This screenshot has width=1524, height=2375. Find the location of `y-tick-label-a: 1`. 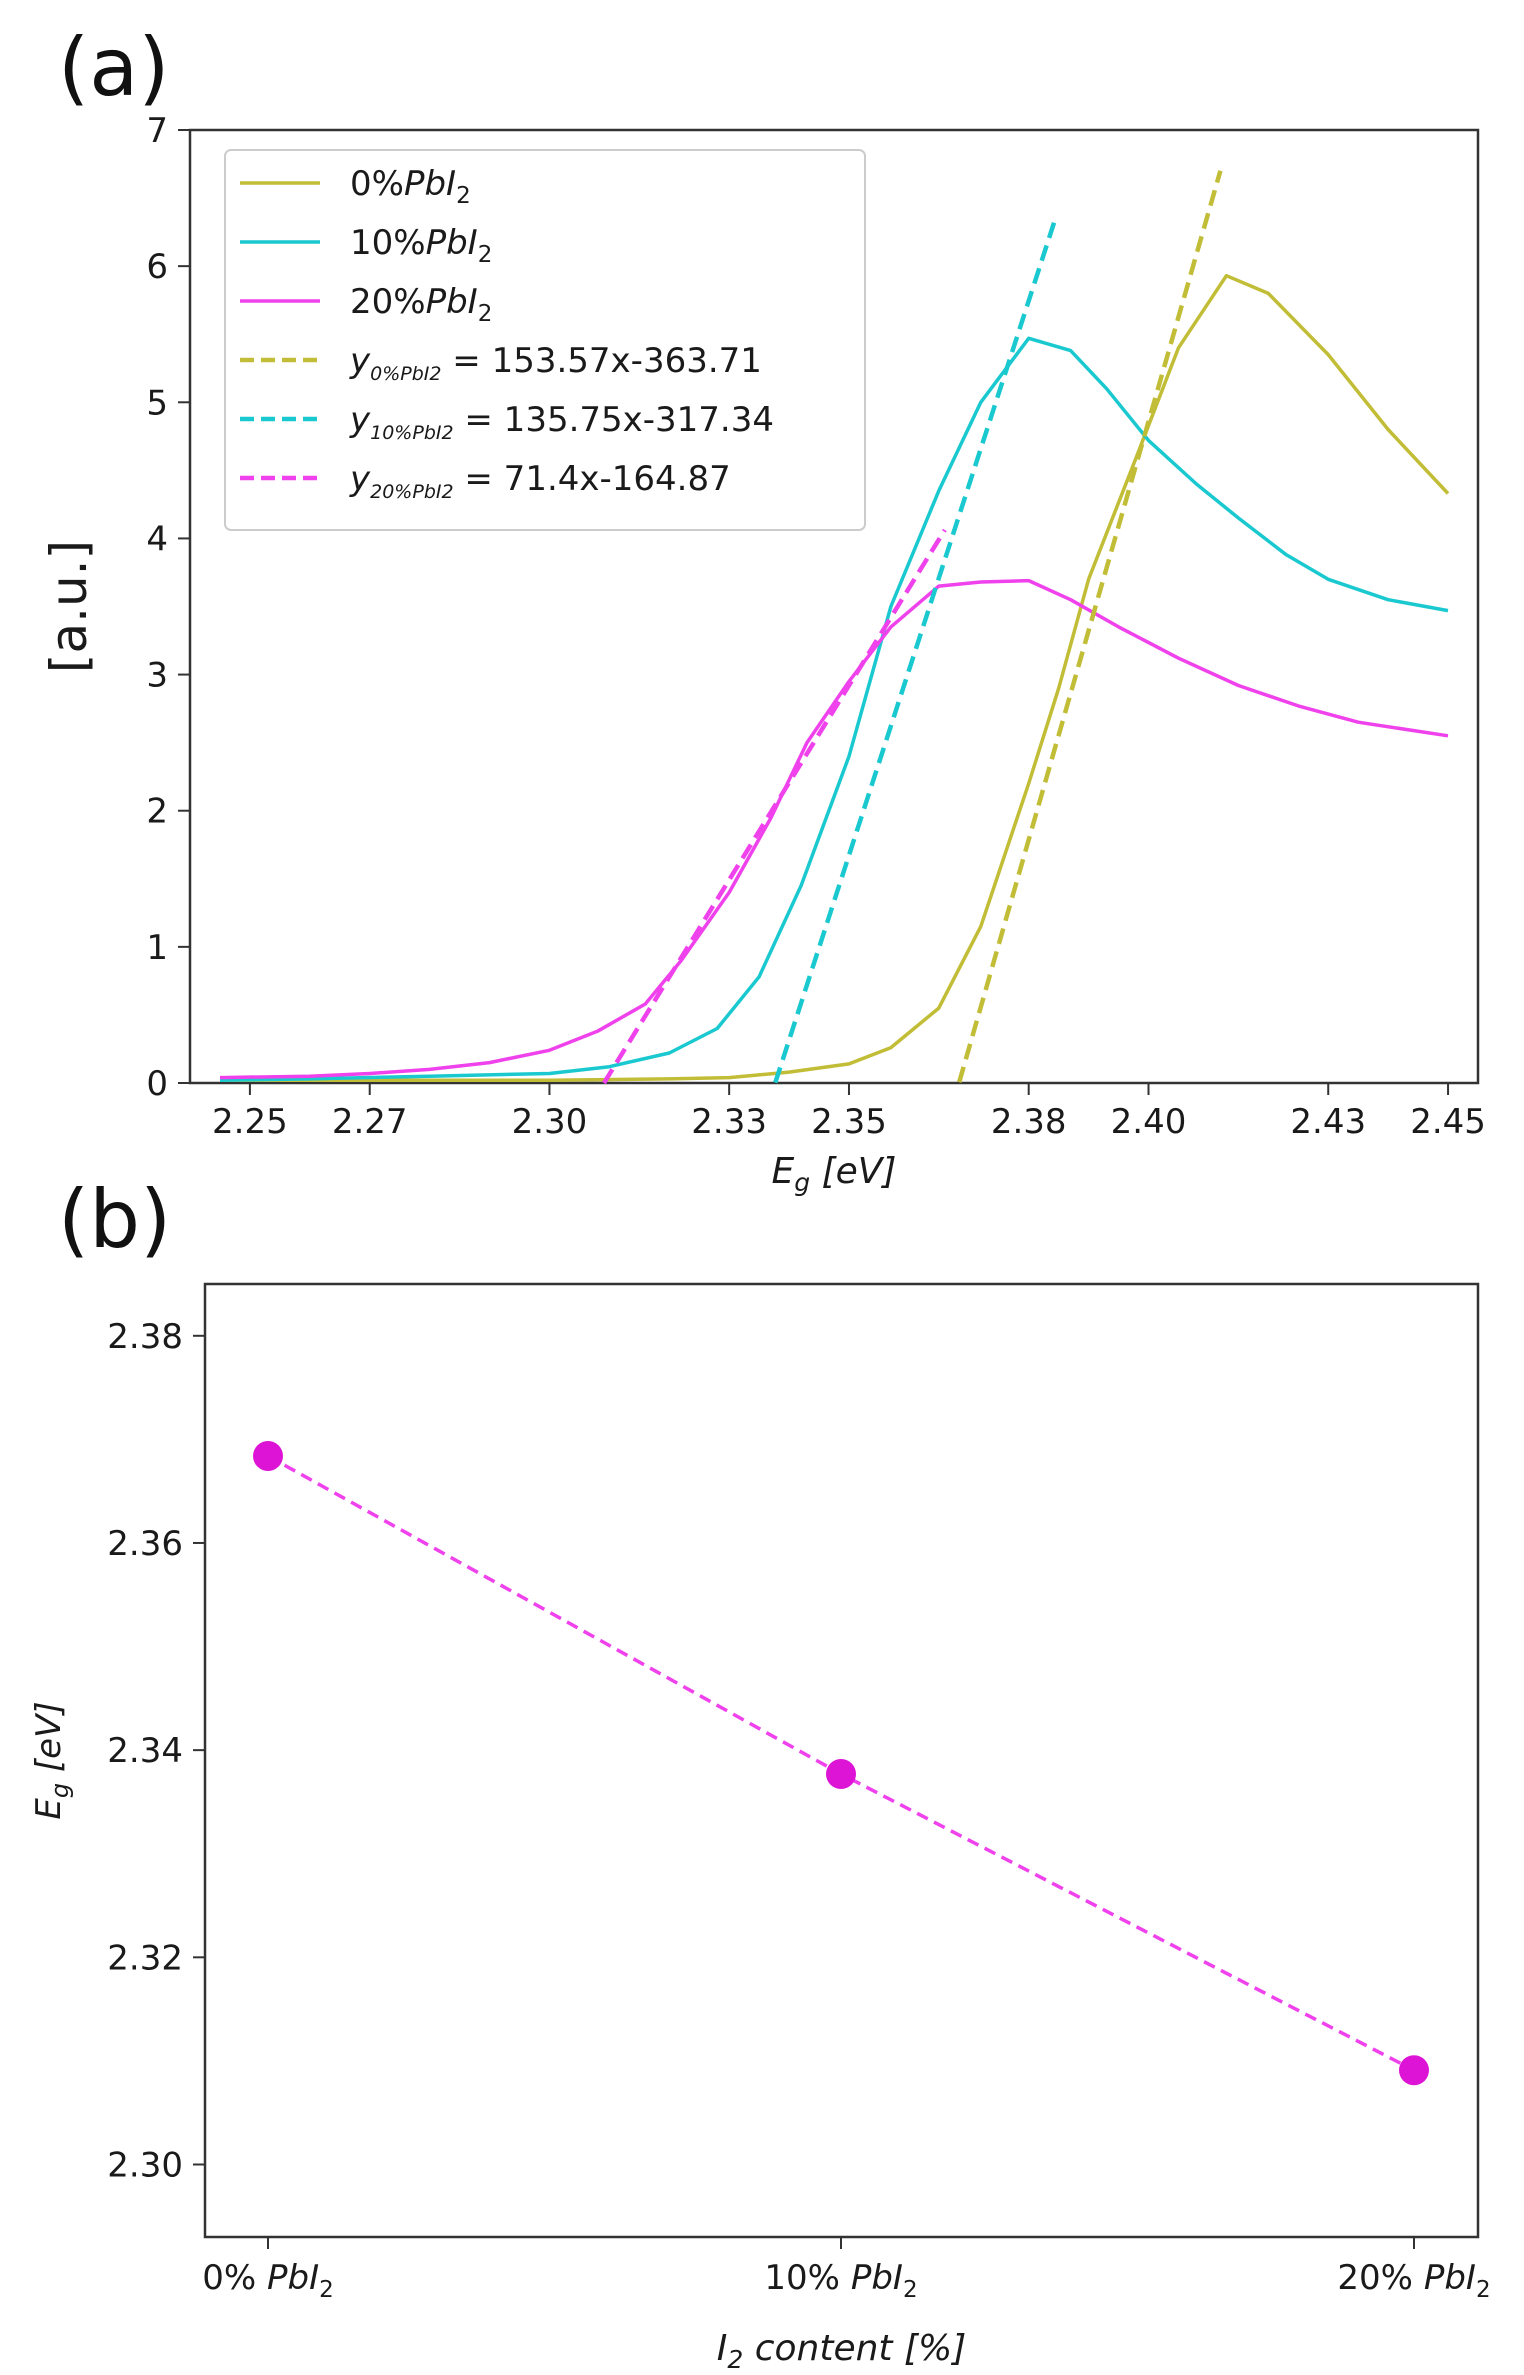

y-tick-label-a: 1 is located at coordinates (157, 948).